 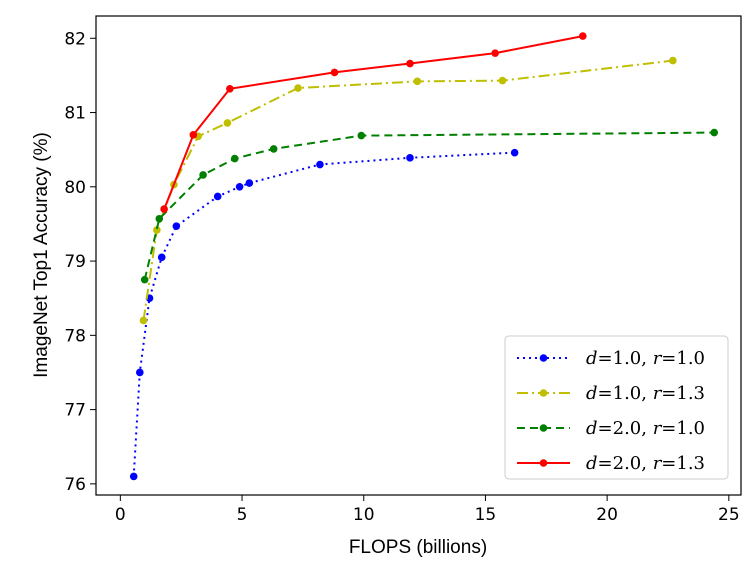 I want to click on y-tick-label: 77, so click(x=75, y=411).